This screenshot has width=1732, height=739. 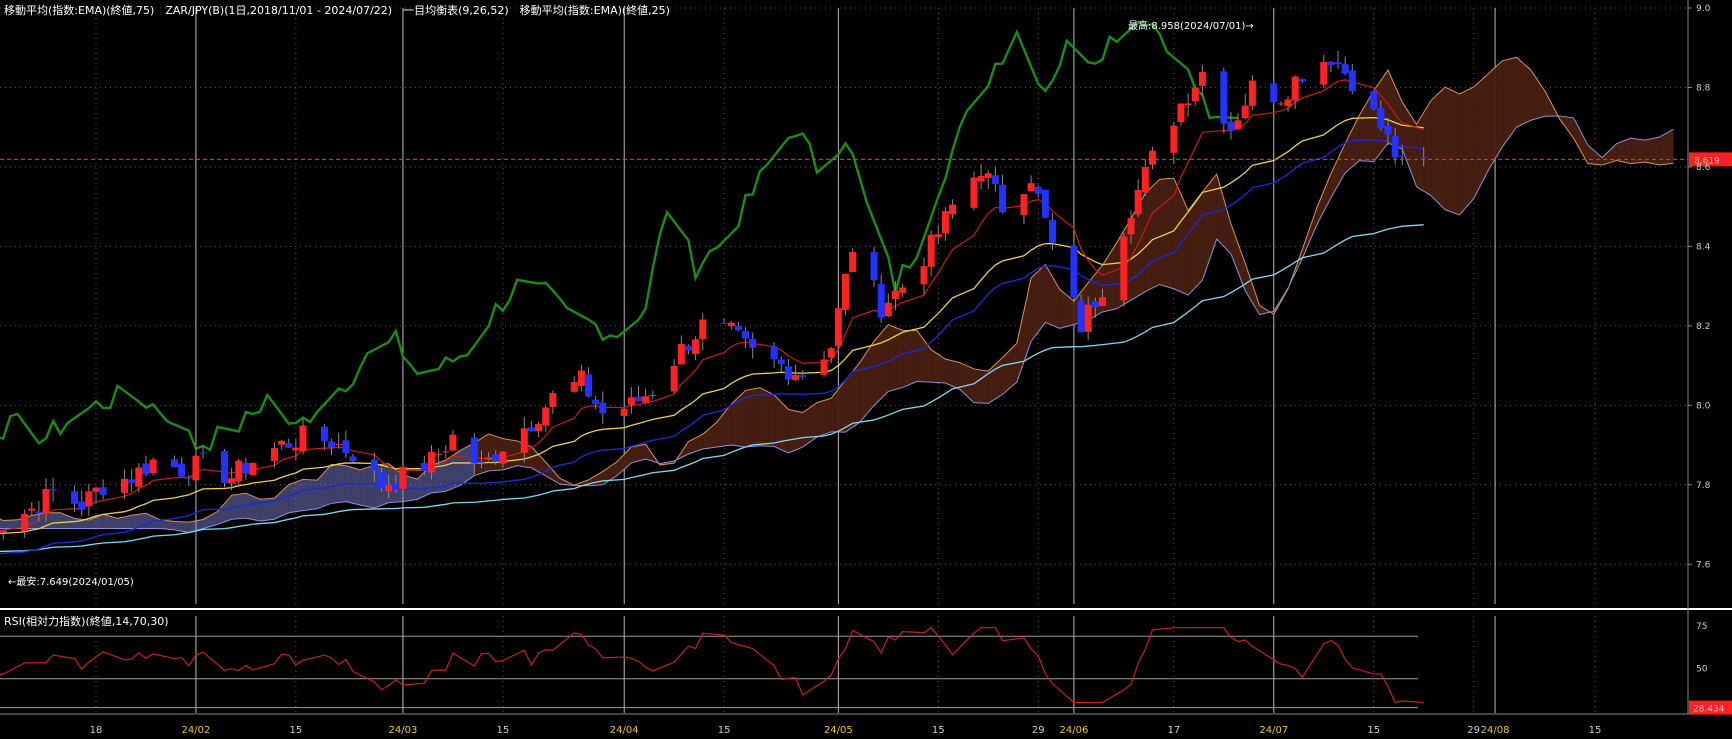 What do you see at coordinates (712, 665) in the screenshot?
I see `rsi-line` at bounding box center [712, 665].